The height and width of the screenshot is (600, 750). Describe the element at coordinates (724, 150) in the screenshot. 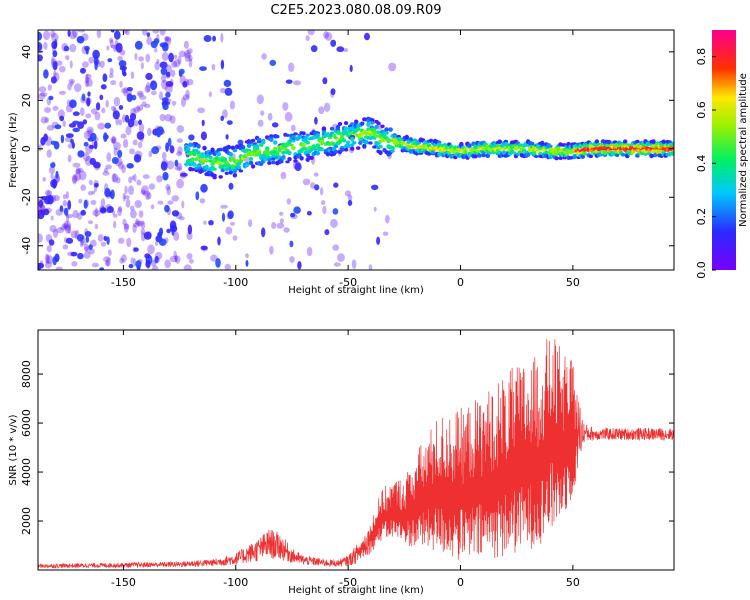

I see `colorbar-gradient` at that location.